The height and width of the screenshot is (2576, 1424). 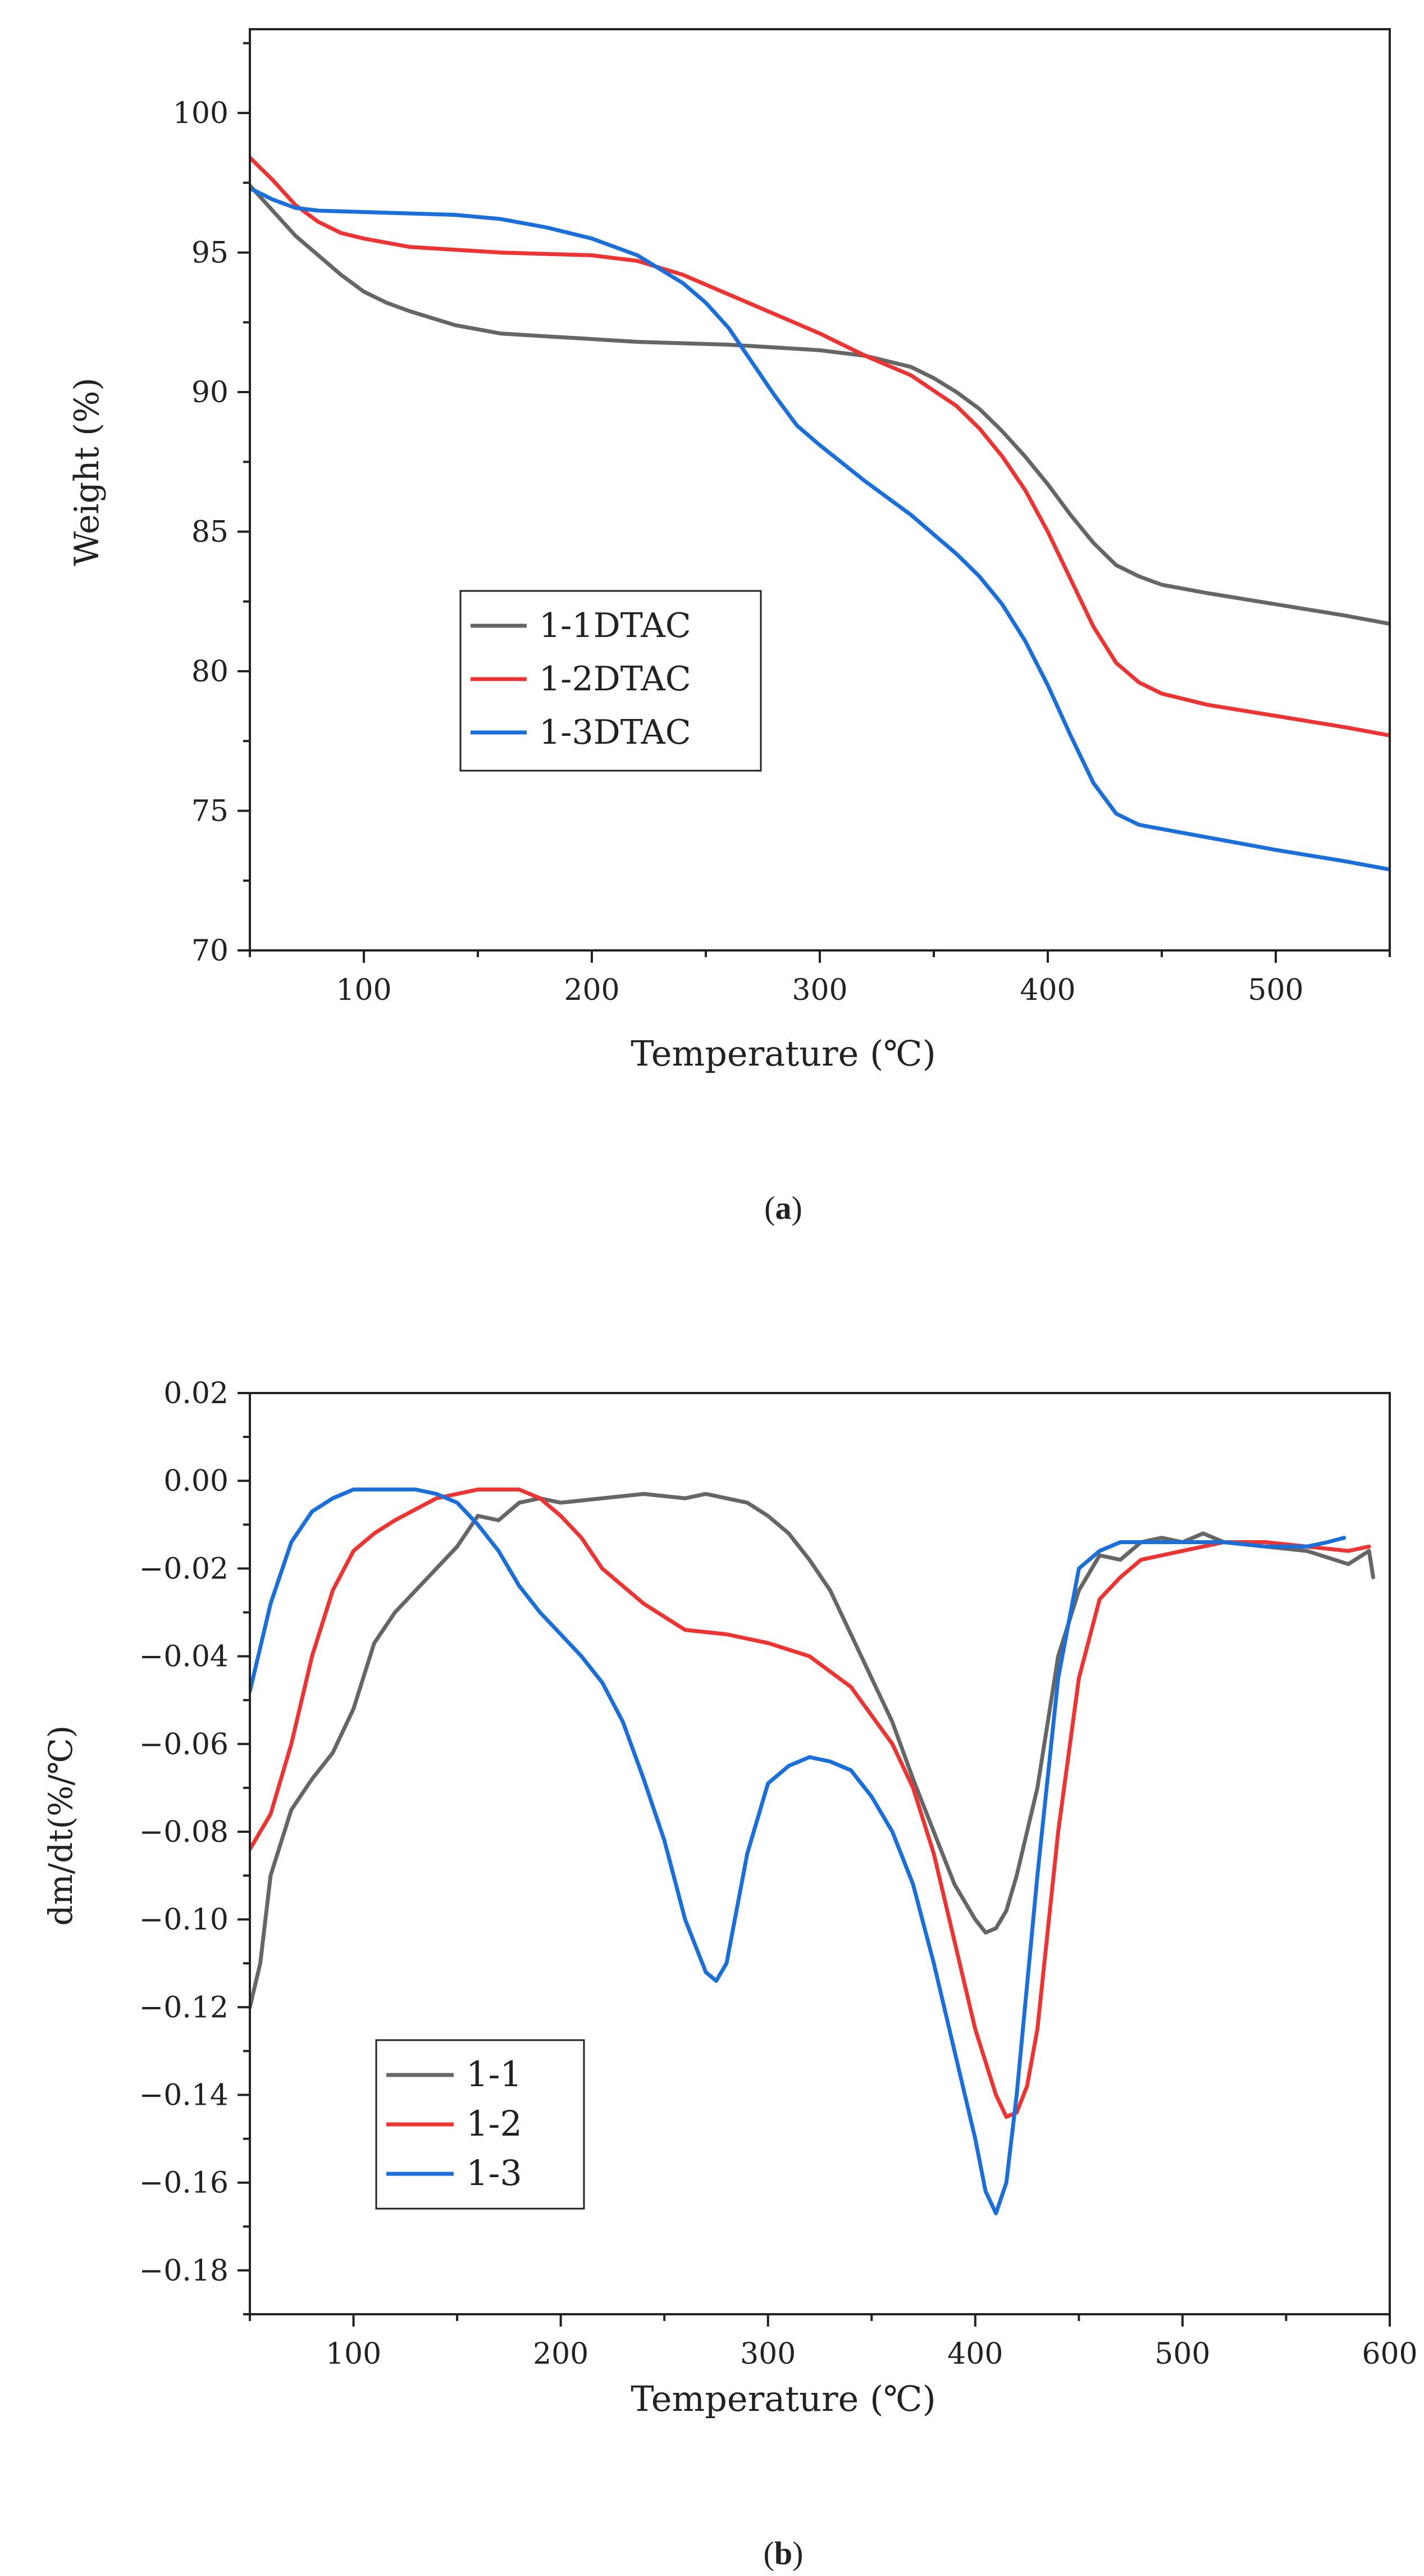 What do you see at coordinates (615, 679) in the screenshot?
I see `legend-label: 1-2DTAC` at bounding box center [615, 679].